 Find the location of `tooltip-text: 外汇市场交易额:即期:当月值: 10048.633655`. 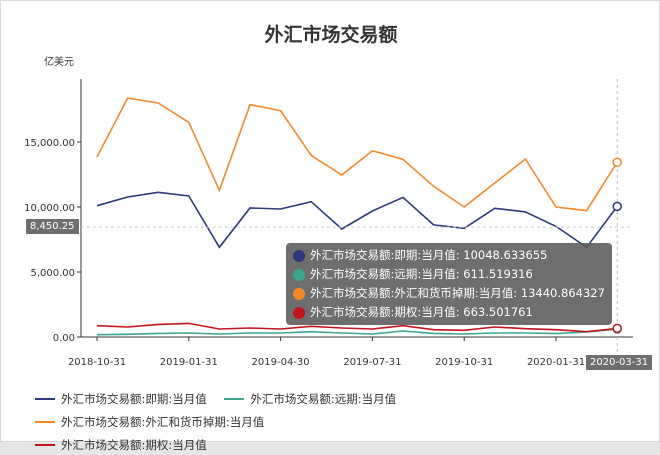

tooltip-text: 外汇市场交易额:即期:当月值: 10048.633655 is located at coordinates (429, 255).